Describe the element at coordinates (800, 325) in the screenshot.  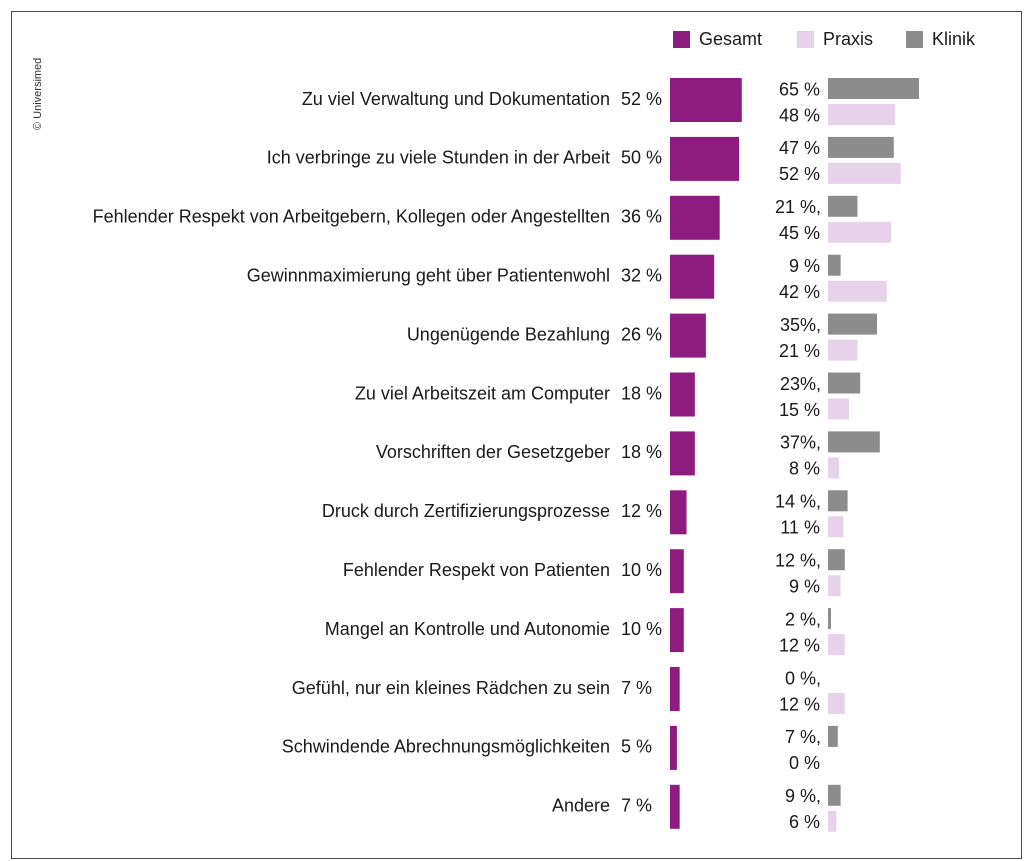
I see `klinik-value-label: 35%,` at that location.